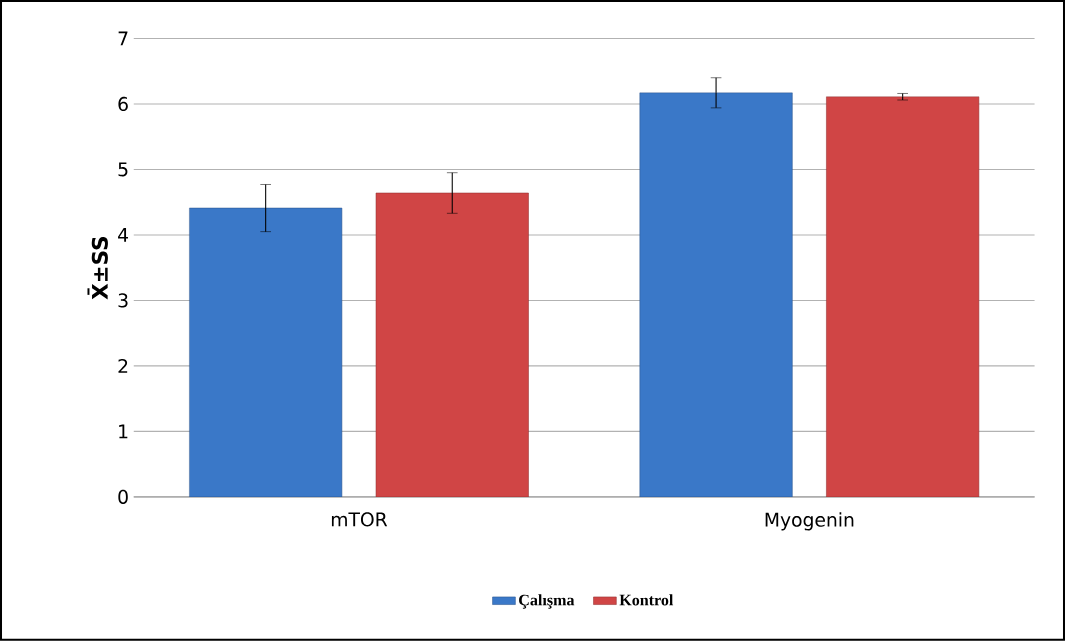  Describe the element at coordinates (123, 169) in the screenshot. I see `y-tick-label: 5` at that location.